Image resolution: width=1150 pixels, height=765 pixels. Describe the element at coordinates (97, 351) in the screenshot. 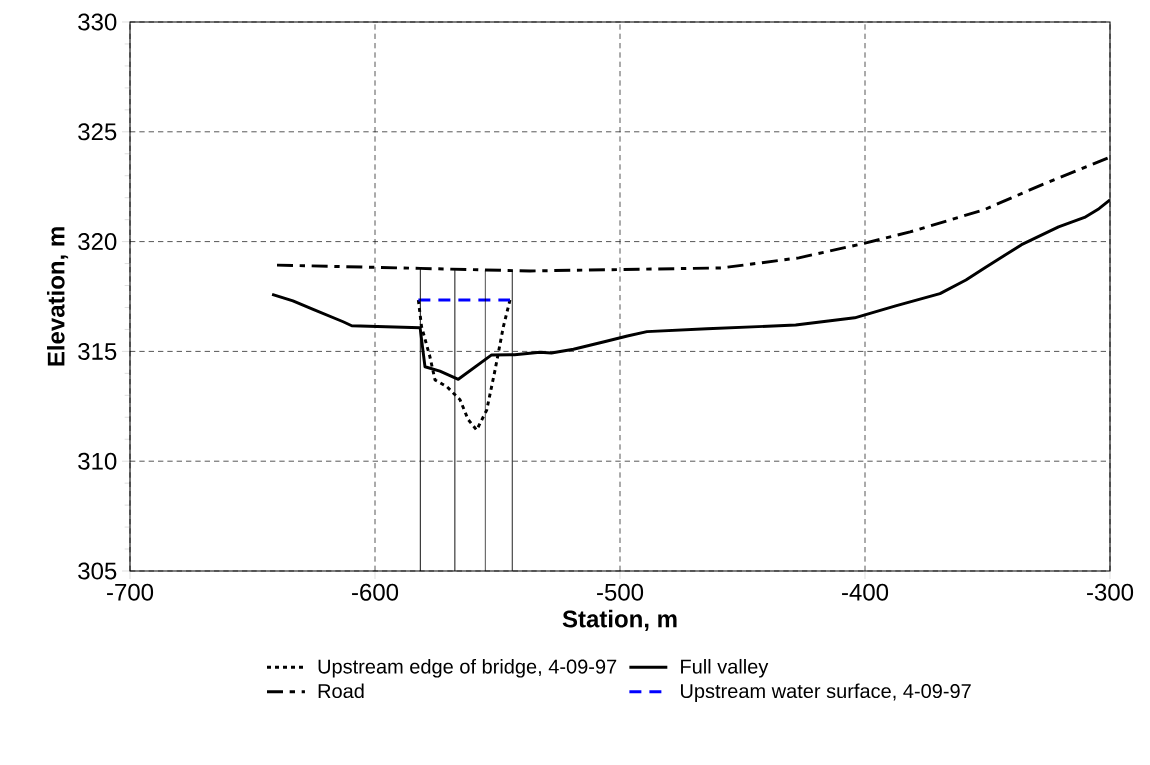

I see `y-tick-label: 315` at that location.